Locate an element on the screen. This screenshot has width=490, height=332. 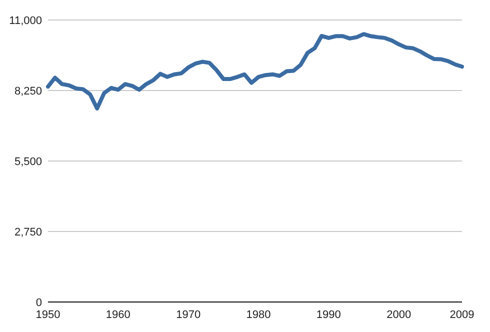
x-tick-label: 2000 is located at coordinates (399, 315).